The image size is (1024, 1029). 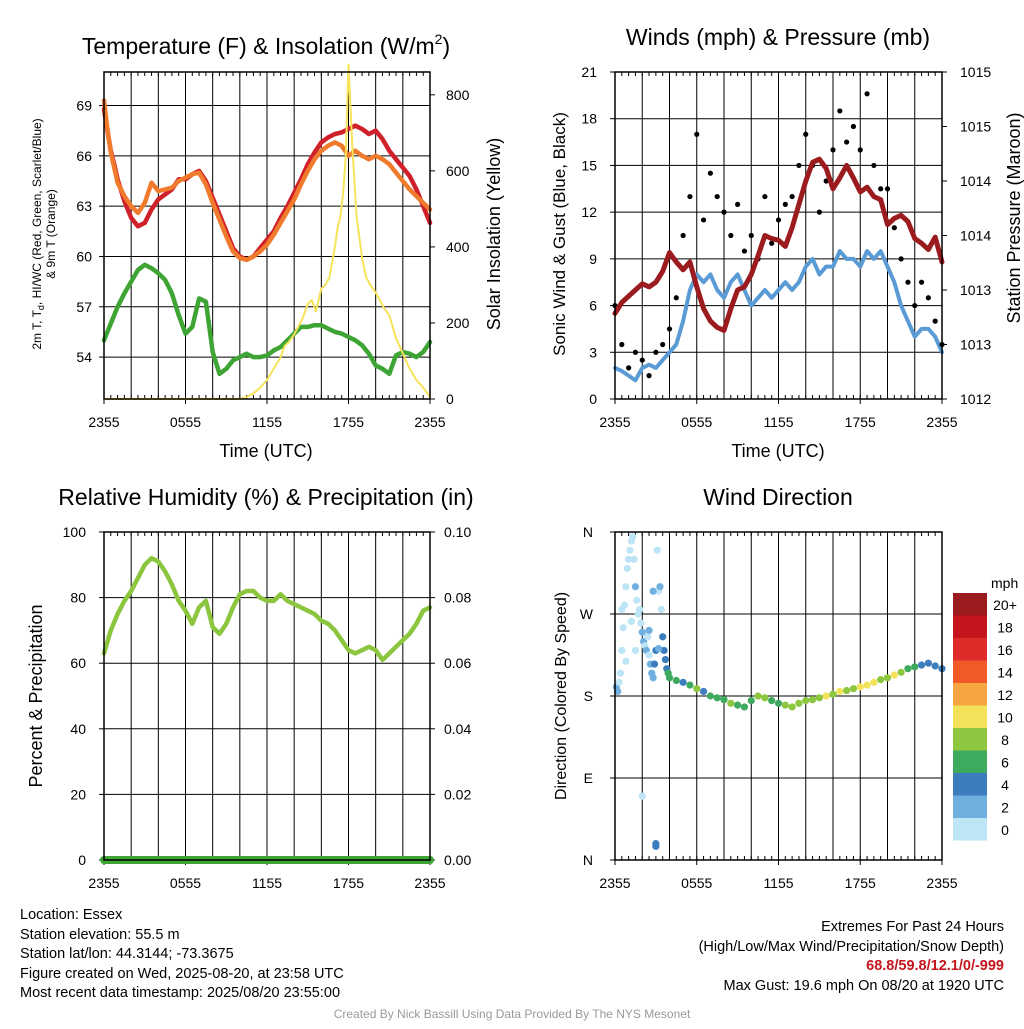 What do you see at coordinates (589, 72) in the screenshot?
I see `wind-ytick-label: 21` at bounding box center [589, 72].